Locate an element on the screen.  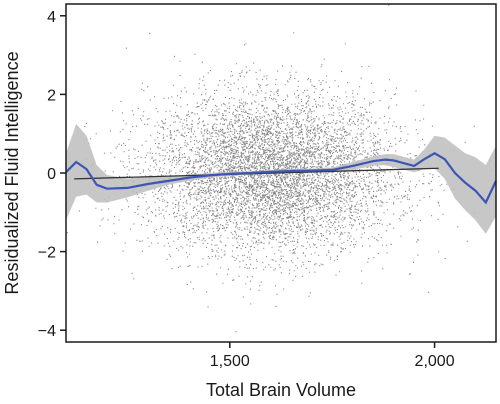
y-tick-label: 2 is located at coordinates (51, 95).